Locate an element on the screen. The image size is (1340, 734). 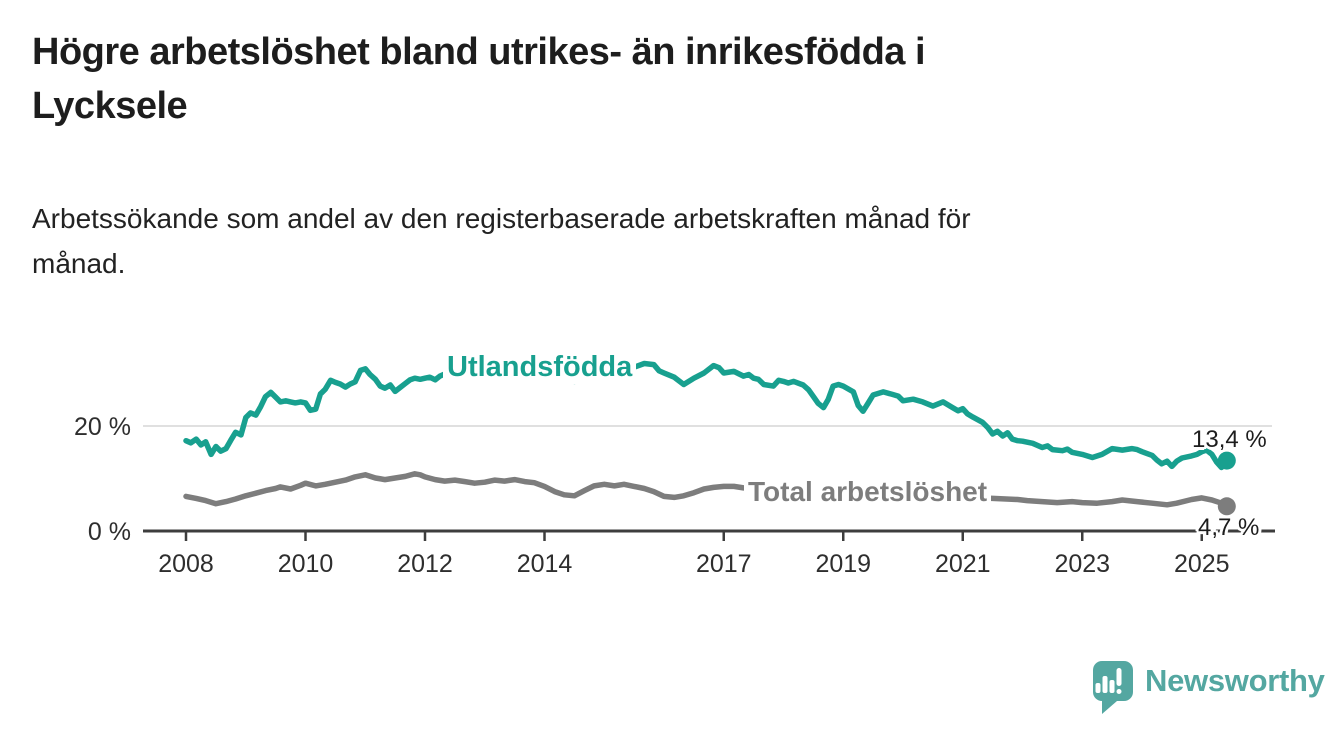
x-tick-label: 2008 is located at coordinates (186, 564).